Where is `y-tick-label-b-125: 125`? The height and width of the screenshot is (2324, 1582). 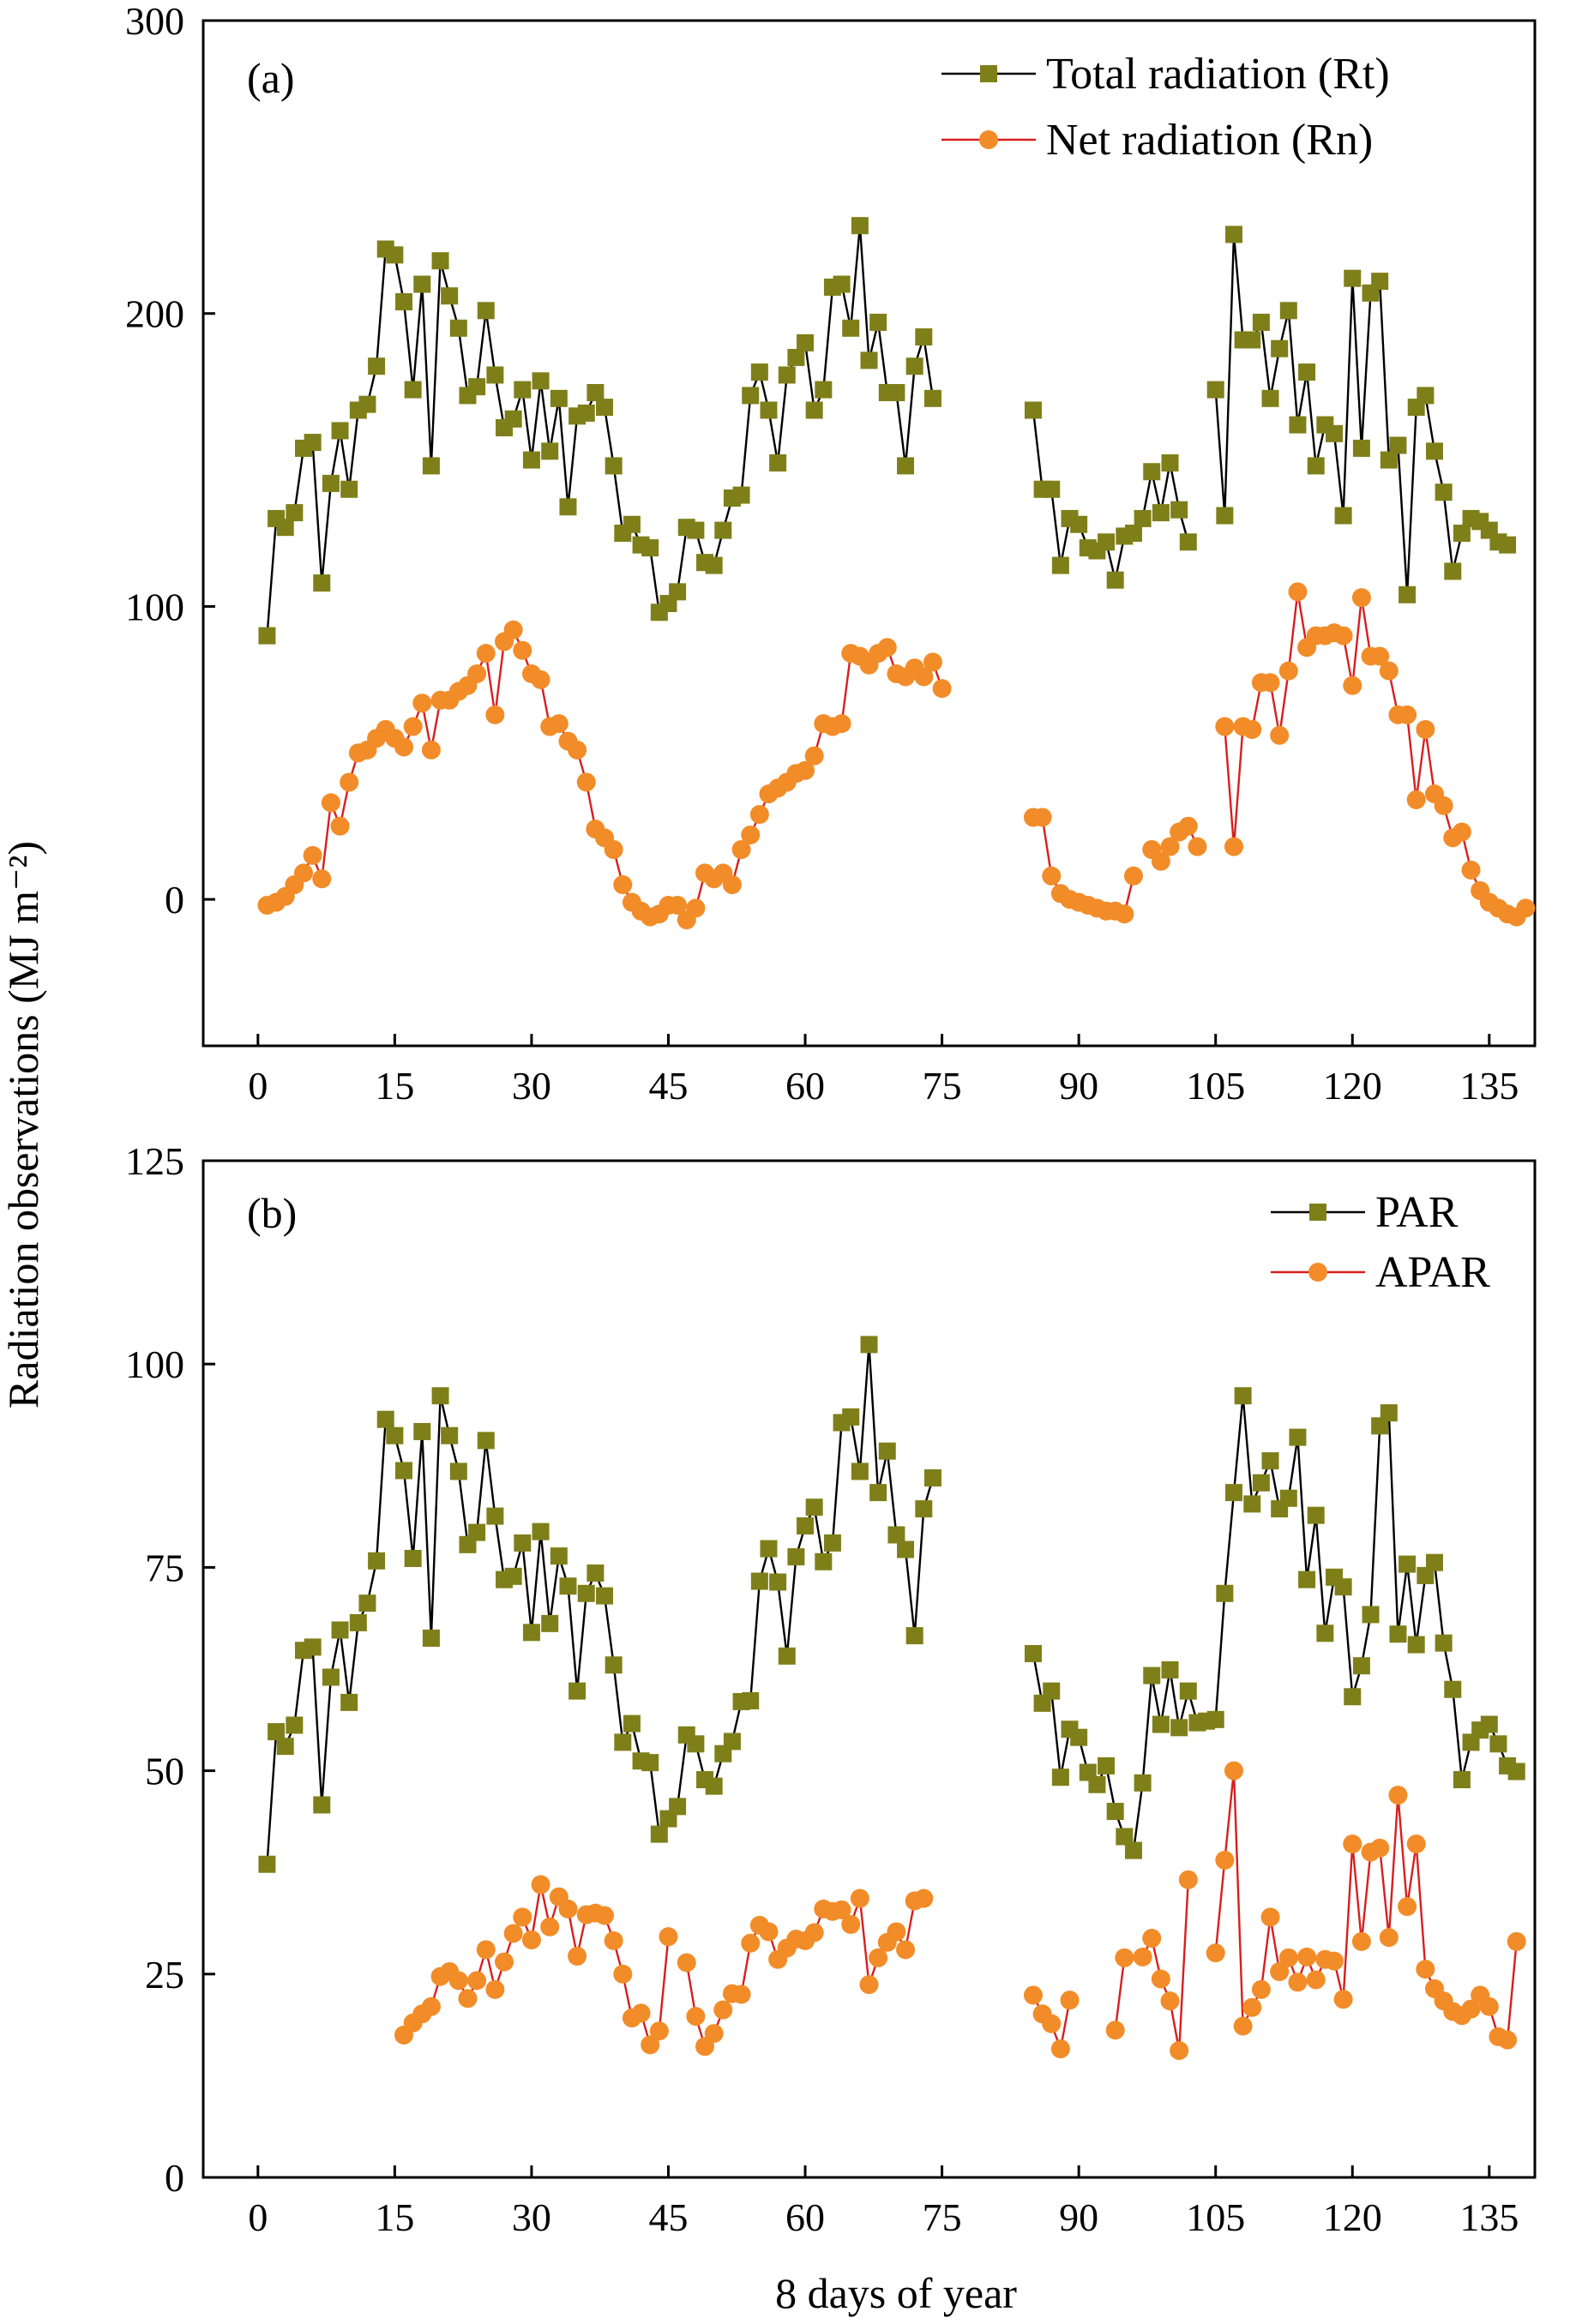 y-tick-label-b-125: 125 is located at coordinates (154, 1161).